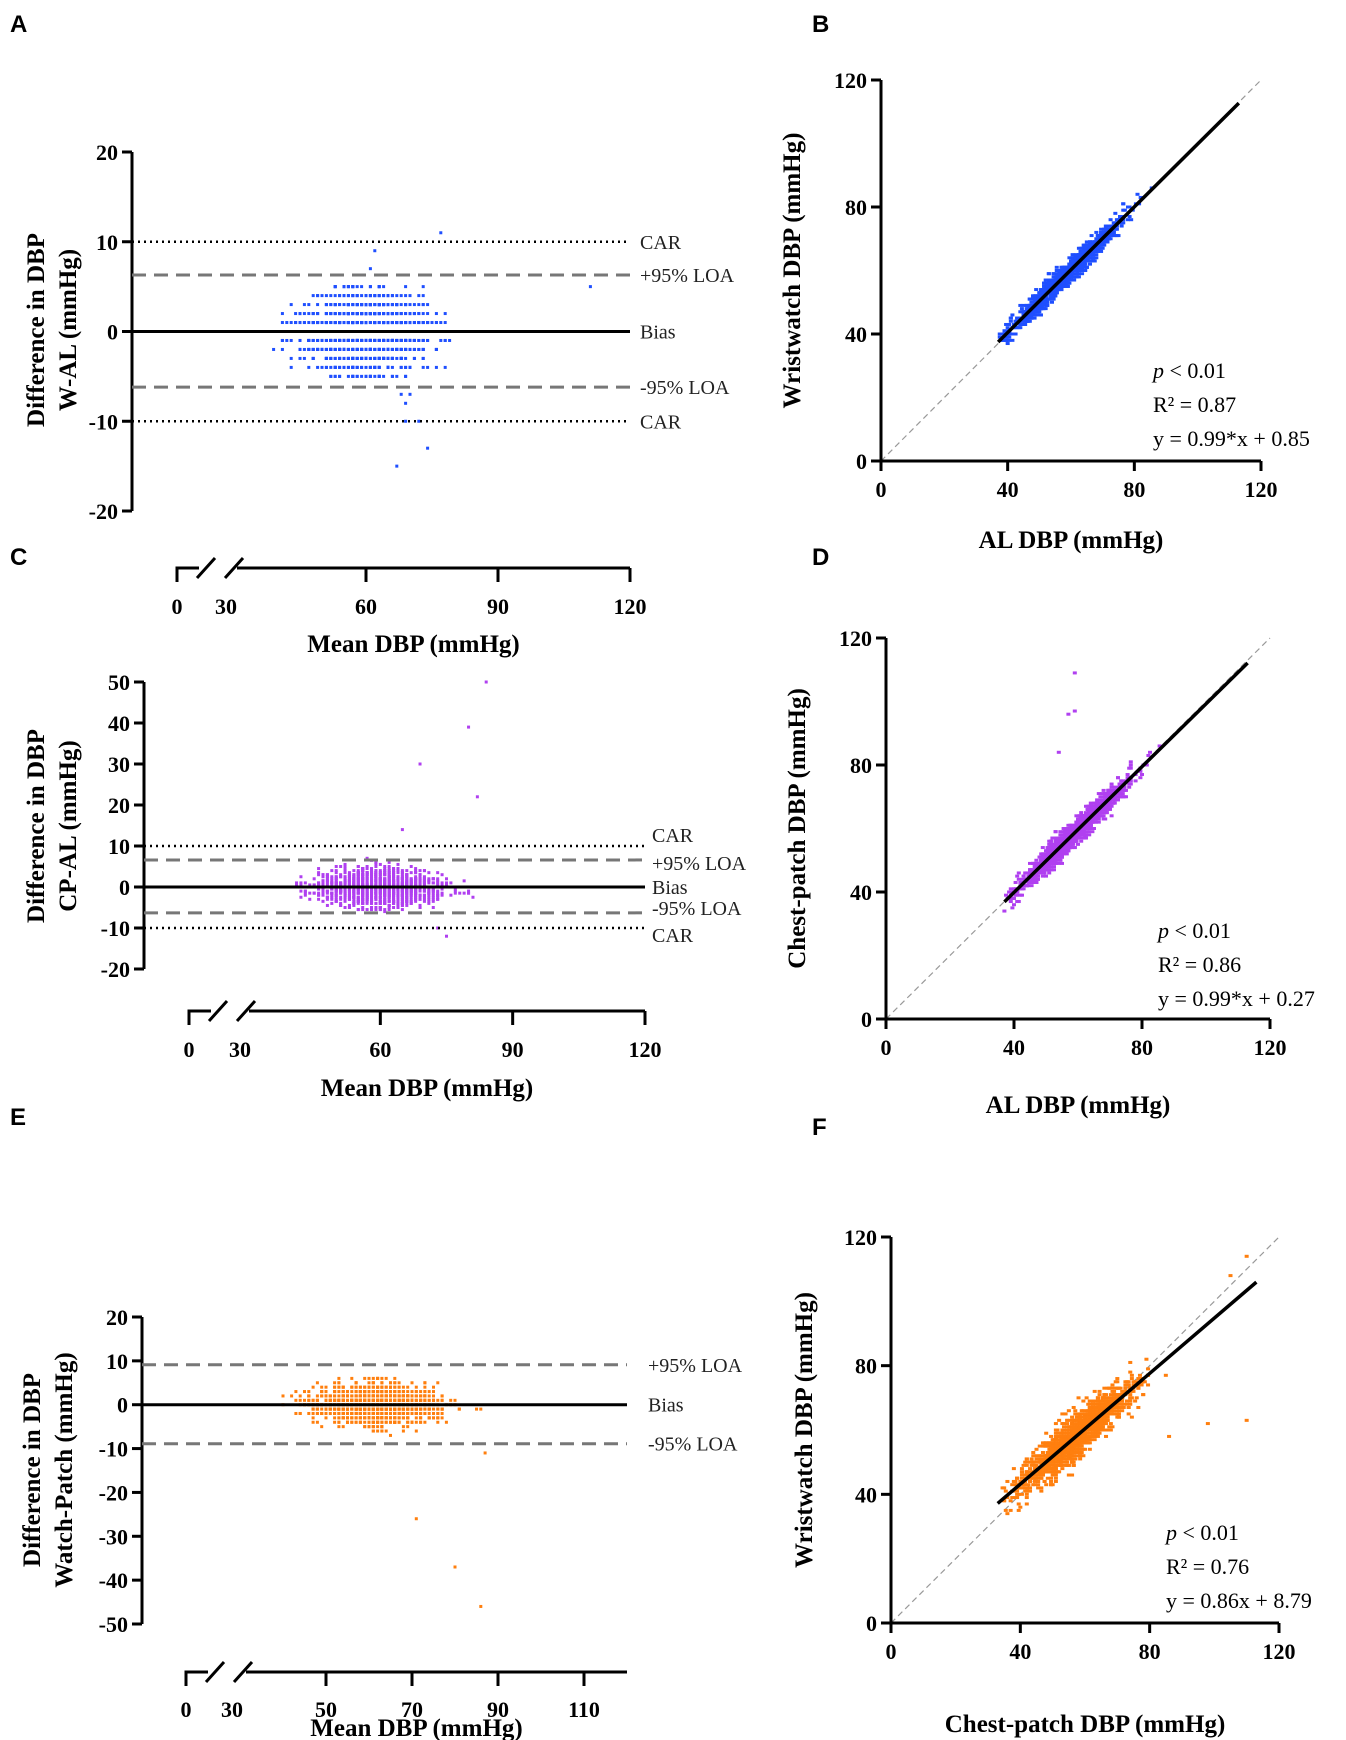 Image resolution: width=1346 pixels, height=1740 pixels. Describe the element at coordinates (792, 271) in the screenshot. I see `y-axis-title: Wristwatch DBP (mmHg)` at that location.